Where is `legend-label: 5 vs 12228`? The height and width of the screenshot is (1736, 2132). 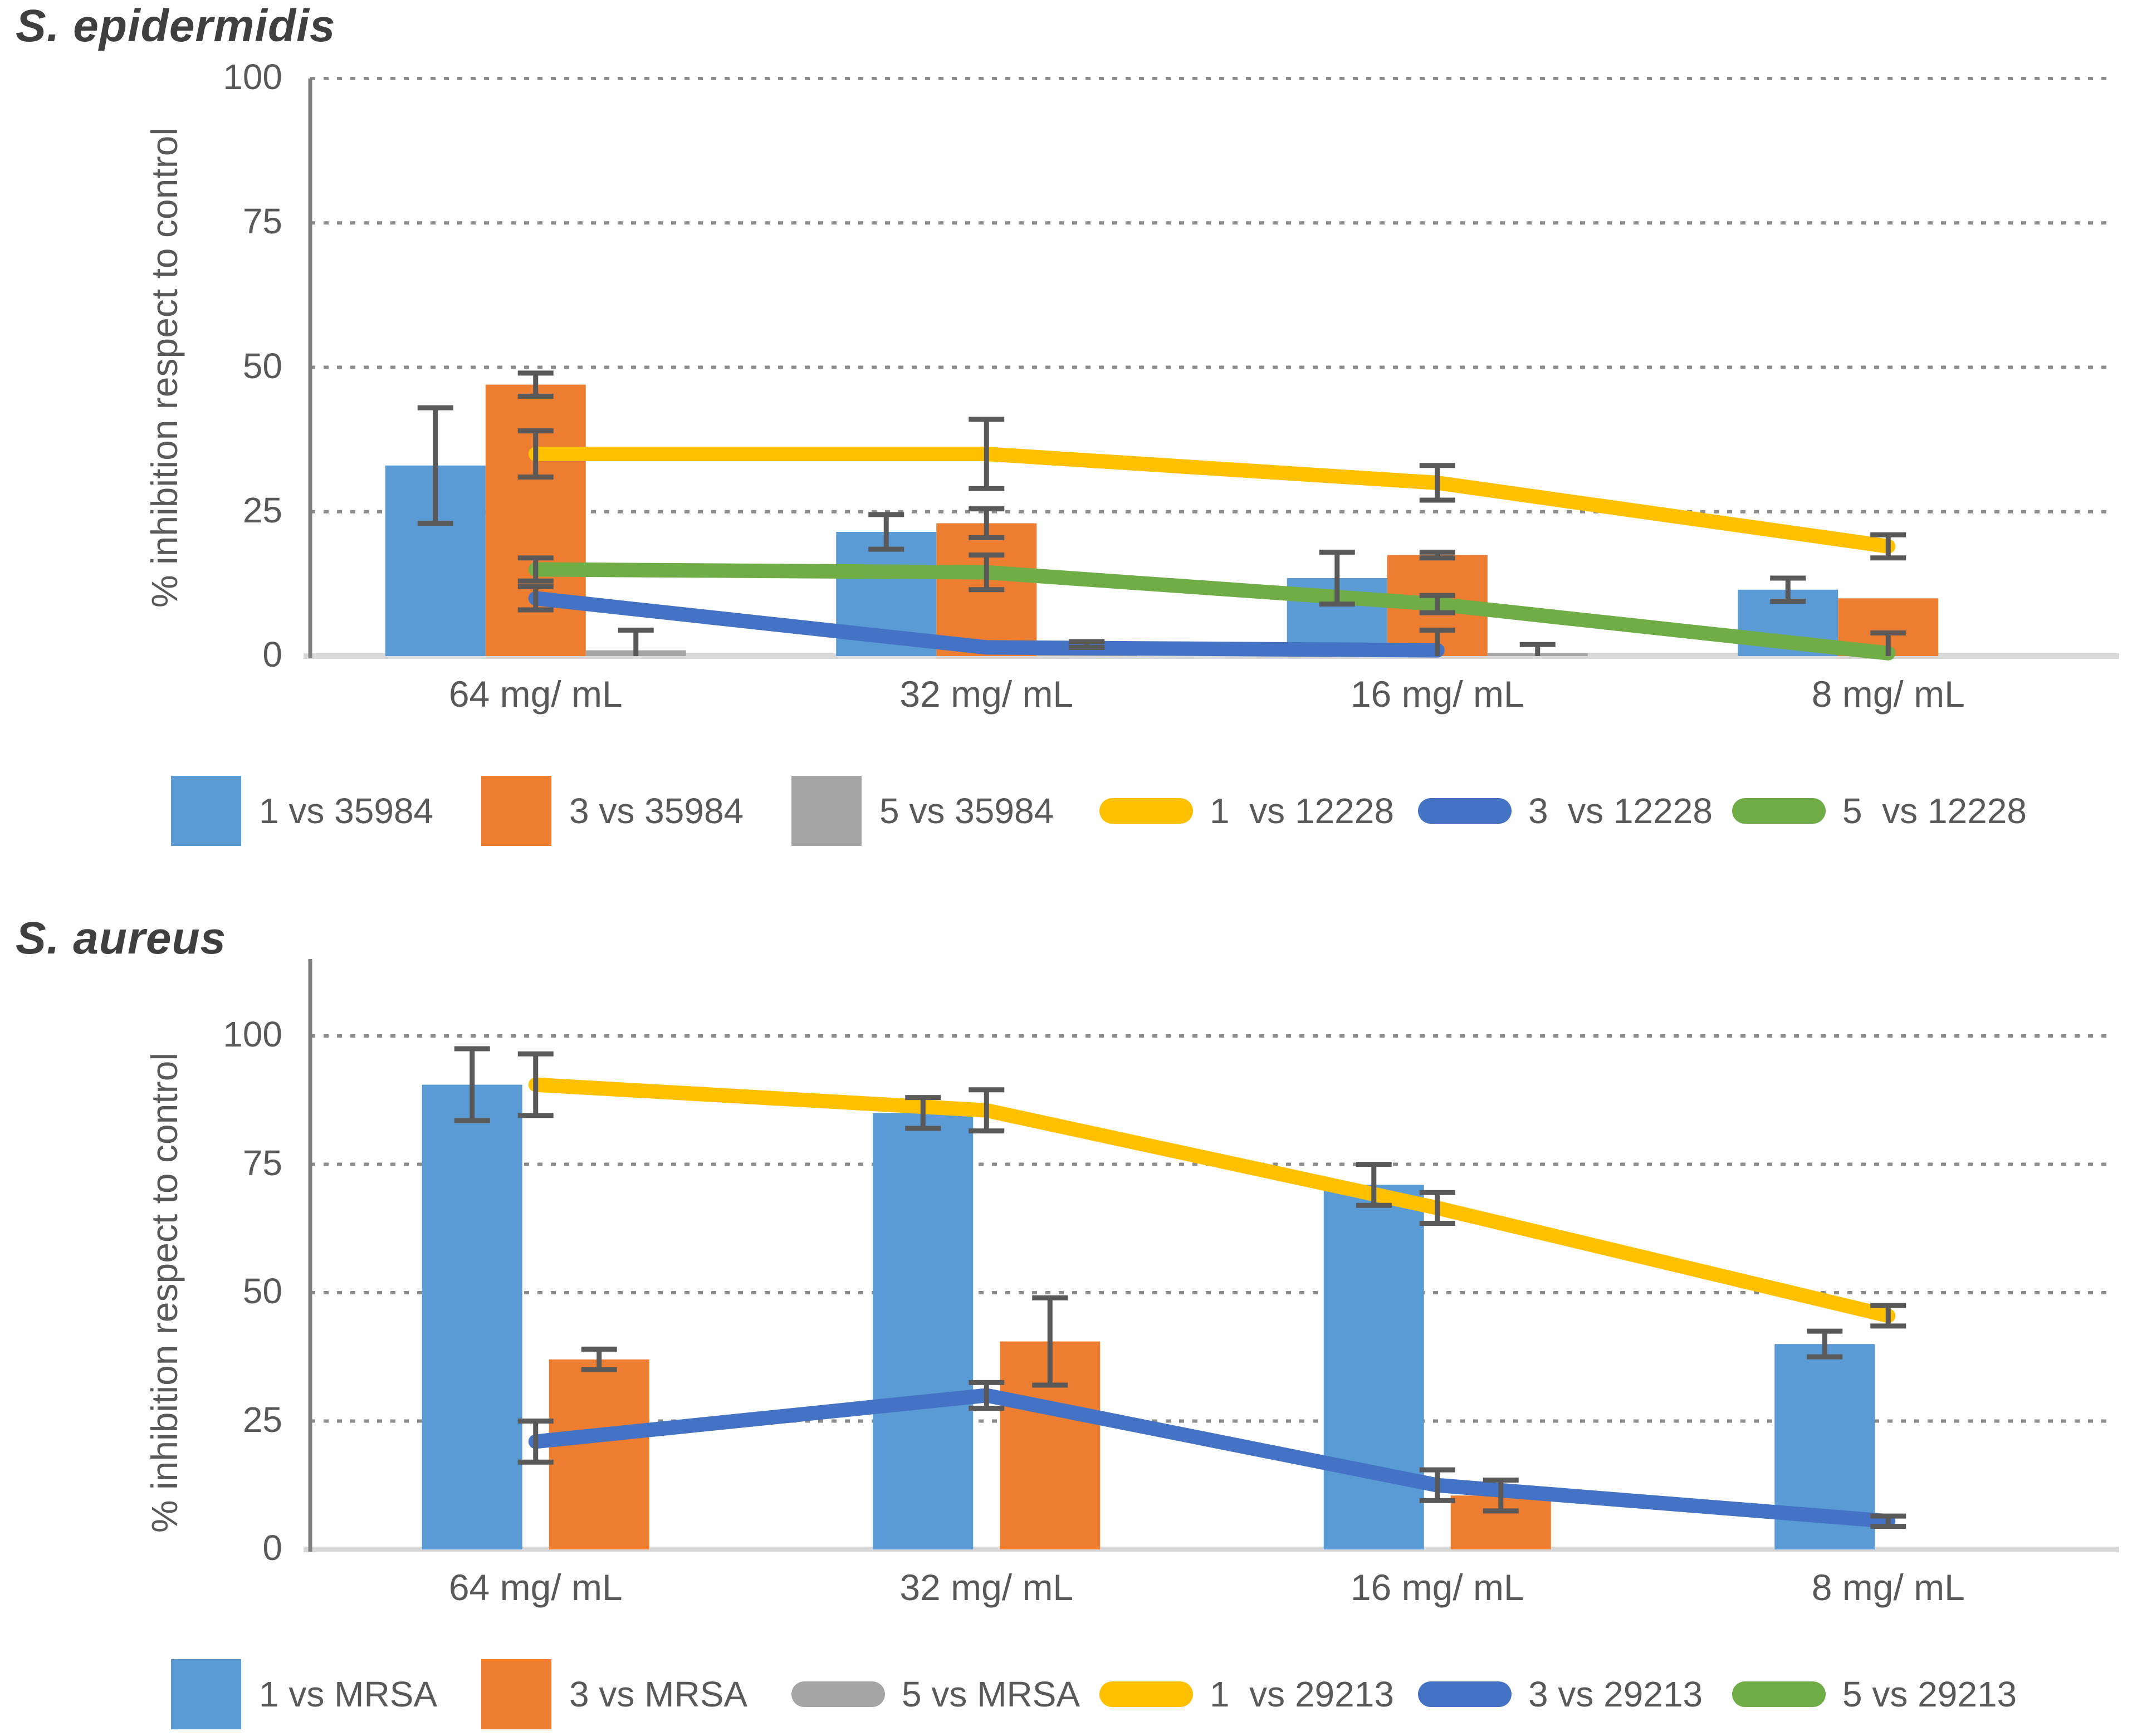 legend-label: 5 vs 12228 is located at coordinates (1934, 811).